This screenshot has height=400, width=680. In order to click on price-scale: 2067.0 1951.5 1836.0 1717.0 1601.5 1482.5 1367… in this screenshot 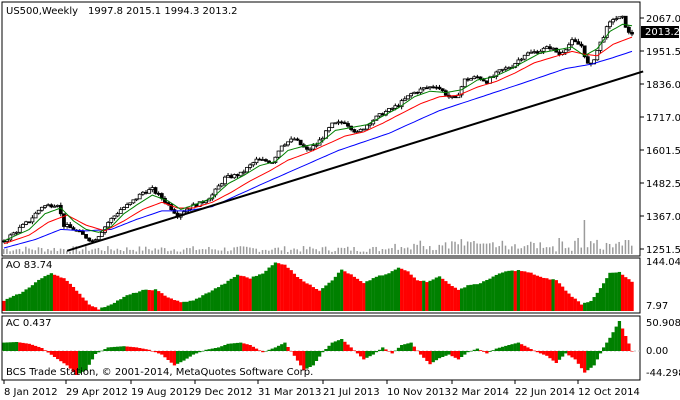, I will do `click(660, 196)`.